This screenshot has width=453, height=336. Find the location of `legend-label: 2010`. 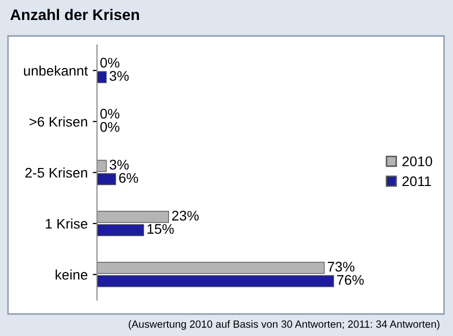

legend-label: 2010 is located at coordinates (417, 161).